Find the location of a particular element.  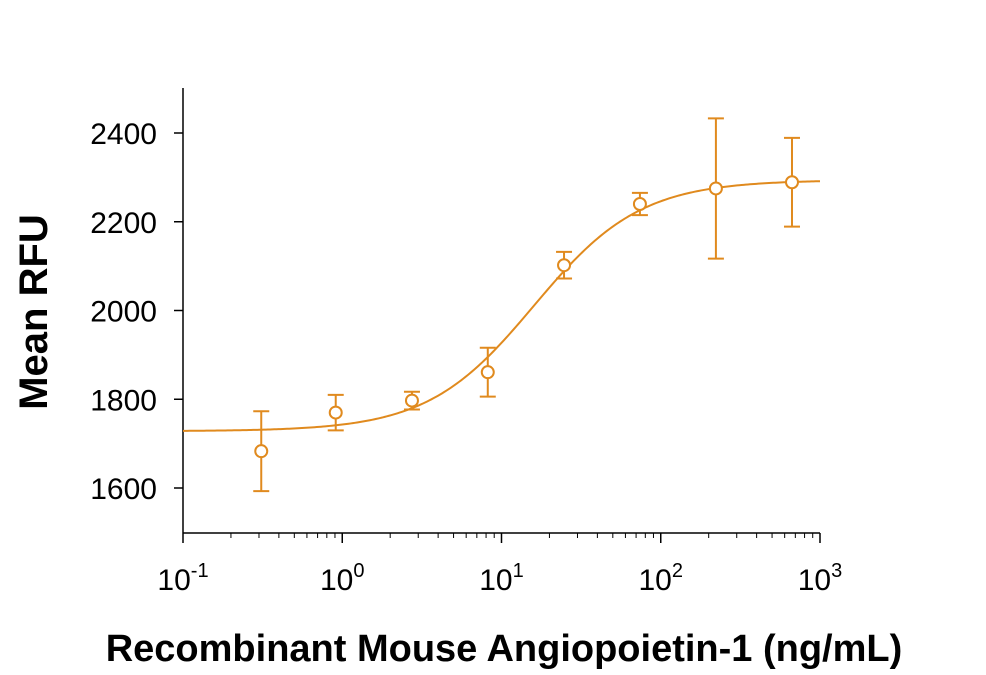

y-tick-label: 2400 is located at coordinates (123, 134).